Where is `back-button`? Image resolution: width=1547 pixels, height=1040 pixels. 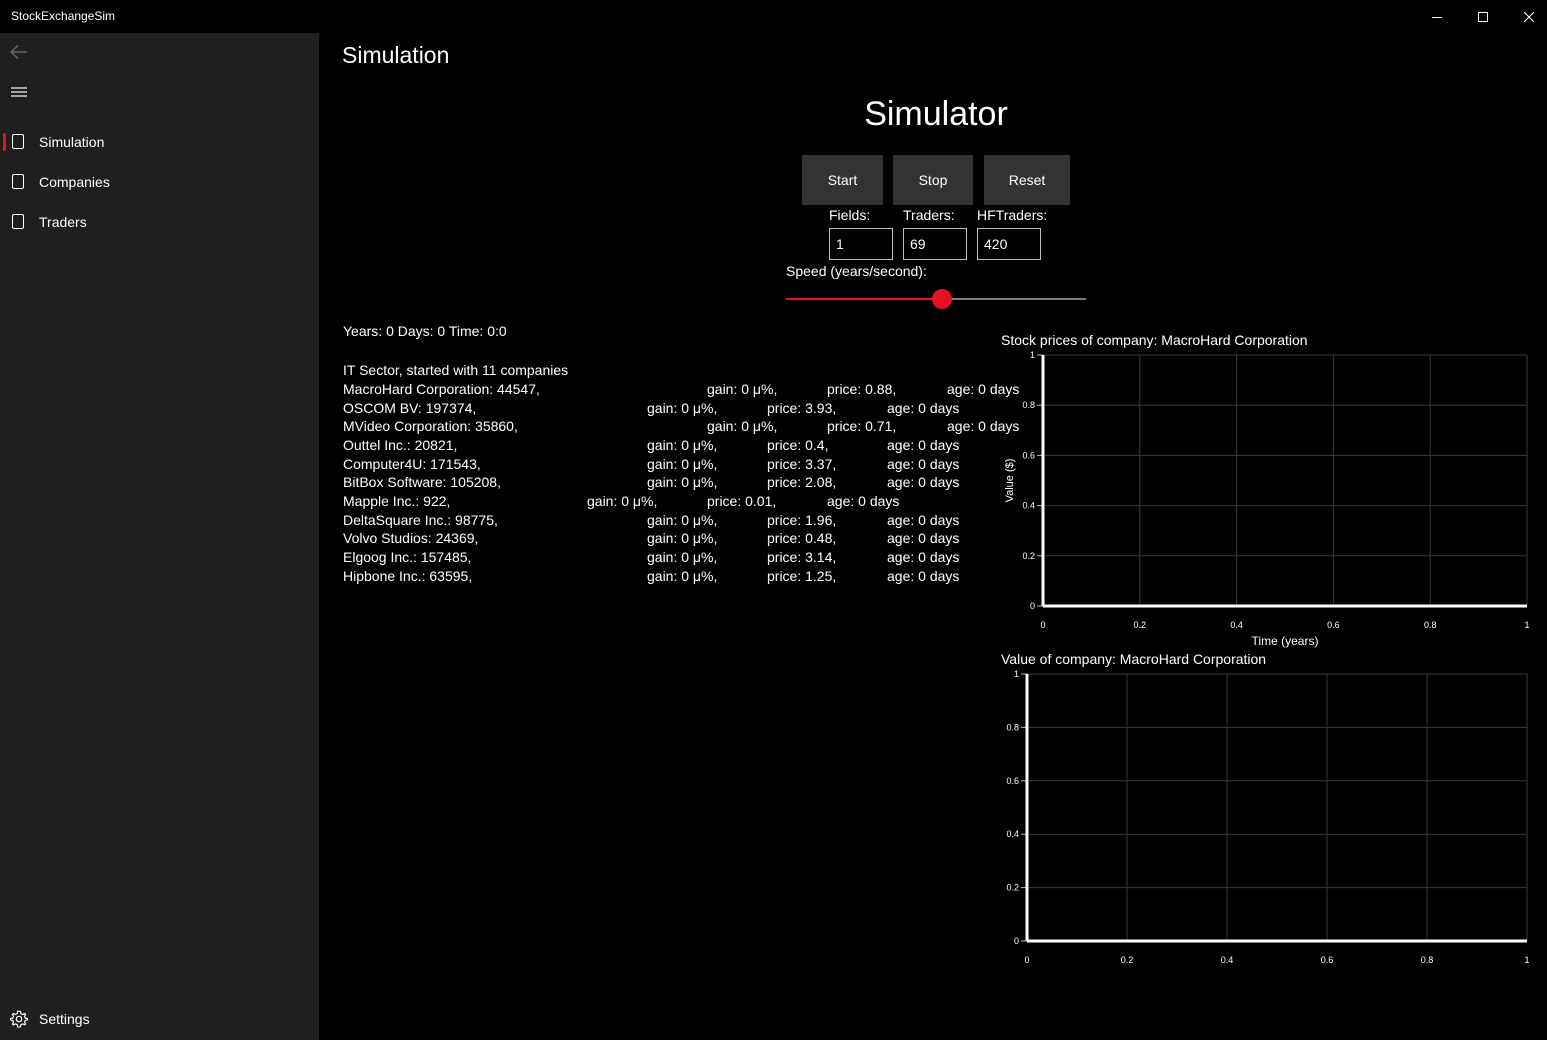 back-button is located at coordinates (19, 52).